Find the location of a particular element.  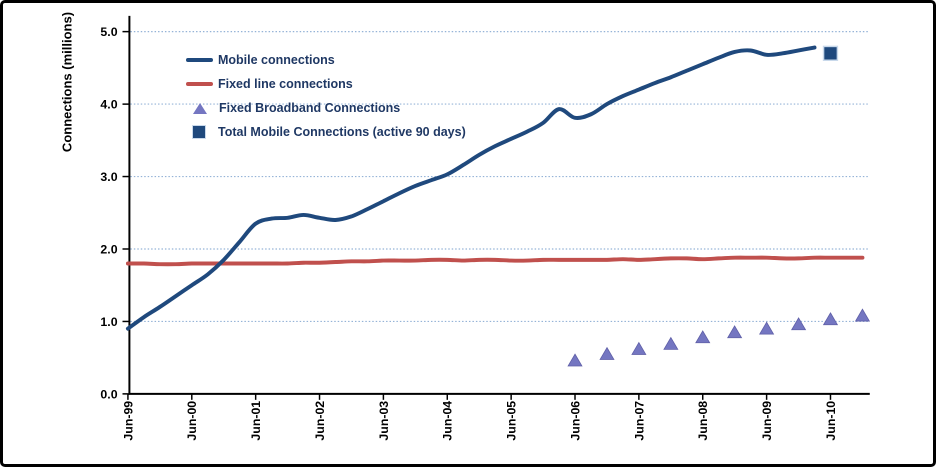

x-tick-label: Jun-06 is located at coordinates (575, 421).